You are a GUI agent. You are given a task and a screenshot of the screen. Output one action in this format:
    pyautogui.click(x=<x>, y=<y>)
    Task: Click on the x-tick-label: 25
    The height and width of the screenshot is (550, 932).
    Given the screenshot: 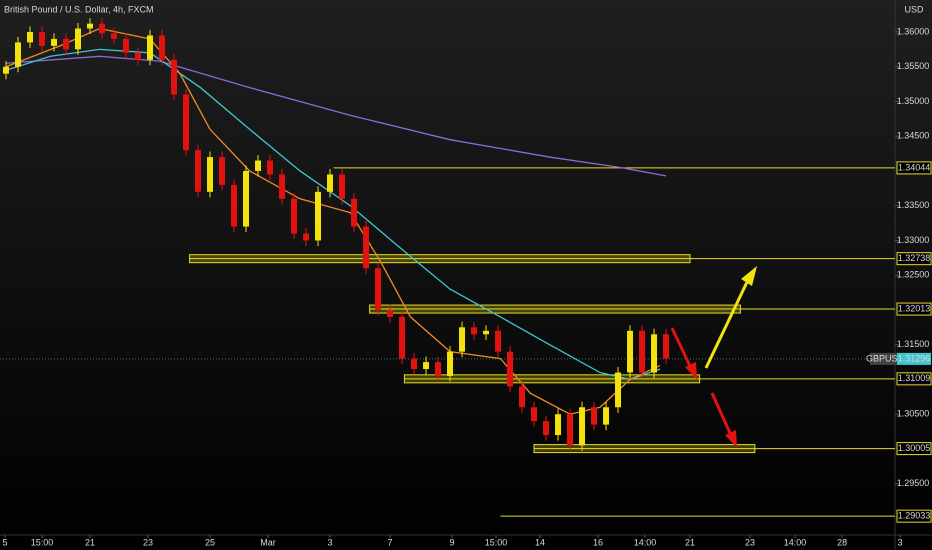 What is the action you would take?
    pyautogui.click(x=210, y=542)
    